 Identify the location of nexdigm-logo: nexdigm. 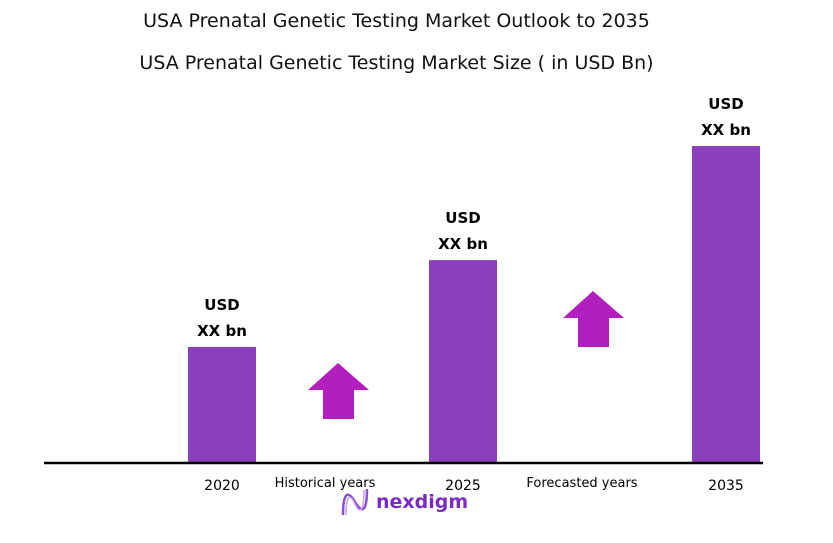
(404, 502).